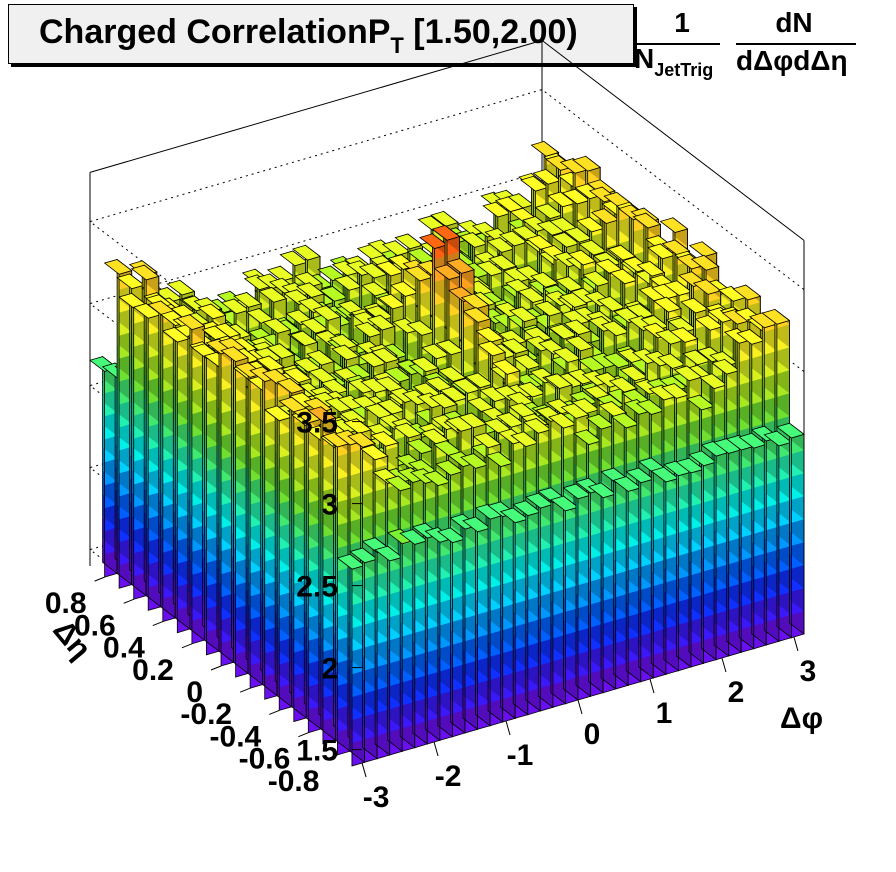 The image size is (896, 872). Describe the element at coordinates (118, 267) in the screenshot. I see `bar-top` at that location.